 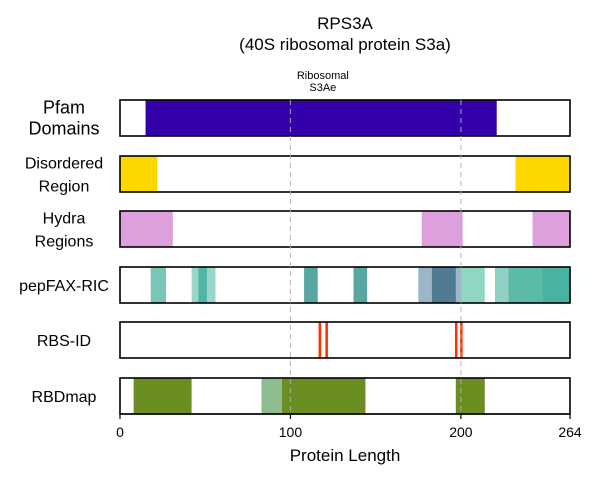 What do you see at coordinates (64, 242) in the screenshot?
I see `track-label: Regions` at bounding box center [64, 242].